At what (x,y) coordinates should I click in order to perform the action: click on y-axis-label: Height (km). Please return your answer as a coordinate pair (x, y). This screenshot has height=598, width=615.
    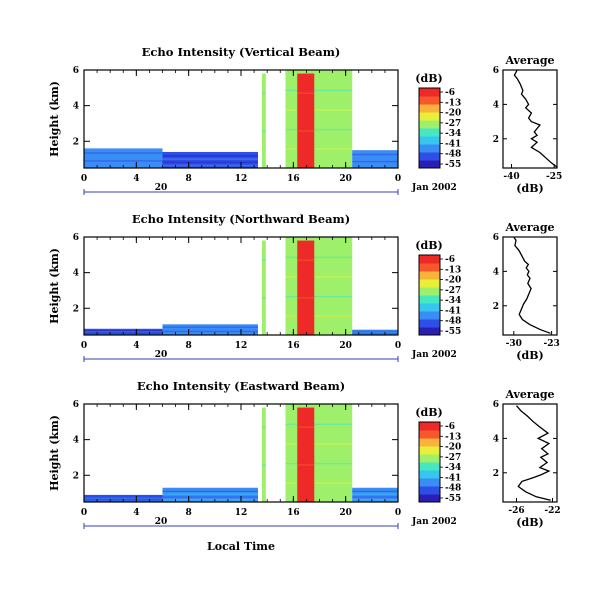
    Looking at the image, I should click on (54, 286).